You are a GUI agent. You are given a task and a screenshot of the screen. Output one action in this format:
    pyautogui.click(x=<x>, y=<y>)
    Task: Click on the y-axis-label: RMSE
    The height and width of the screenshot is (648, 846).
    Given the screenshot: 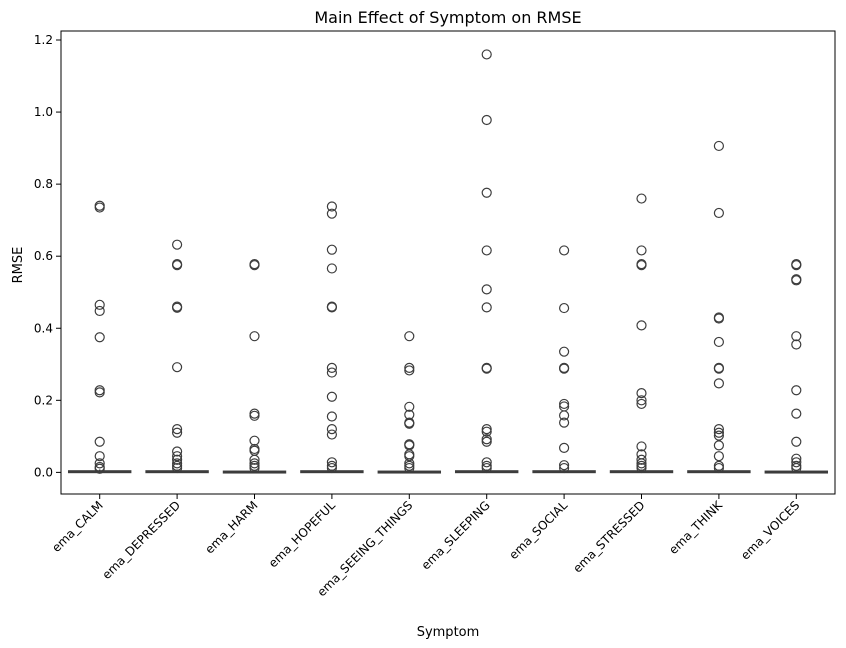 What is the action you would take?
    pyautogui.click(x=18, y=265)
    